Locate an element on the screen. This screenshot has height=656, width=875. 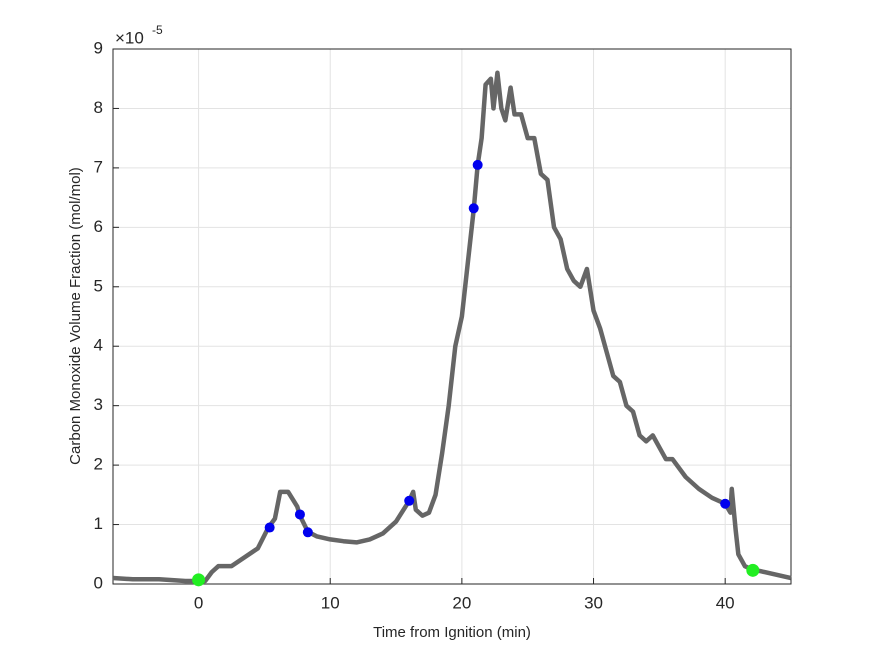
y-tick-label: 3 is located at coordinates (98, 404).